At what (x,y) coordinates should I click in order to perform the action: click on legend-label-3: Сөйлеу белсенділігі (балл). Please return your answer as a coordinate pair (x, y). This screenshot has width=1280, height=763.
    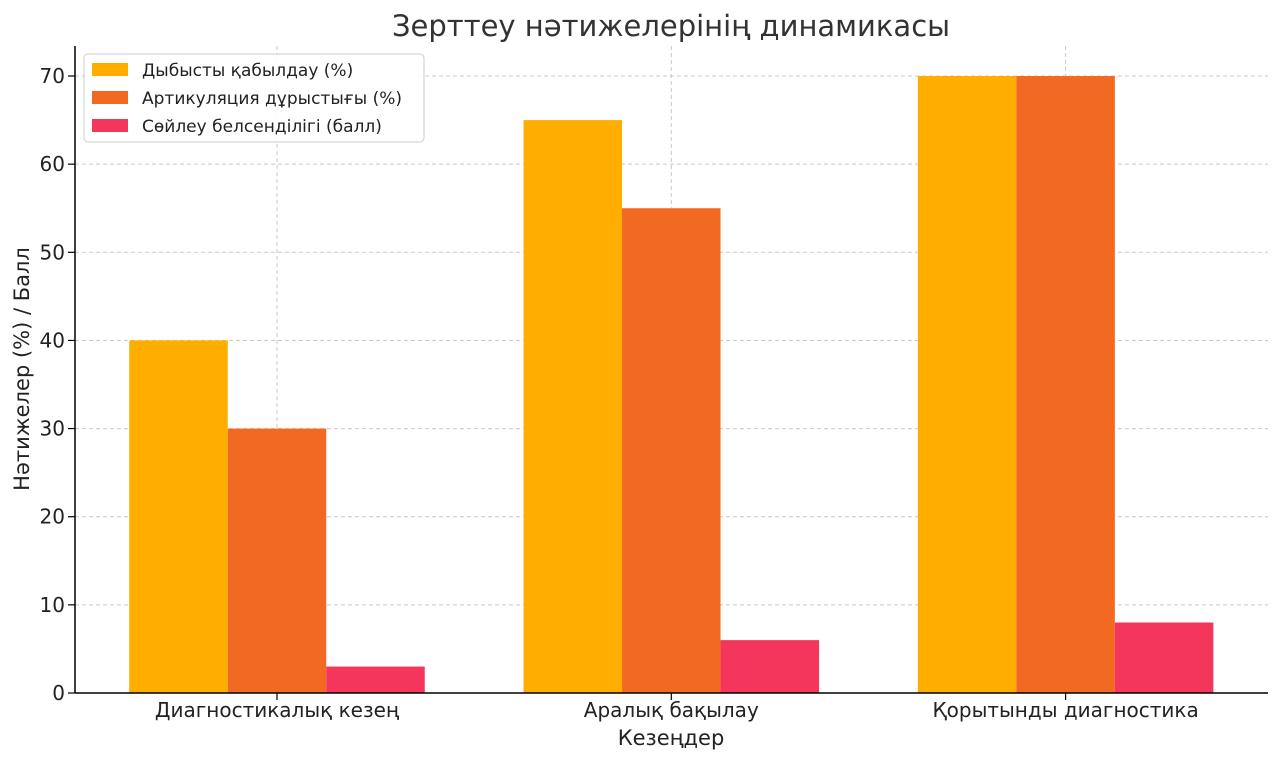
    Looking at the image, I should click on (262, 127).